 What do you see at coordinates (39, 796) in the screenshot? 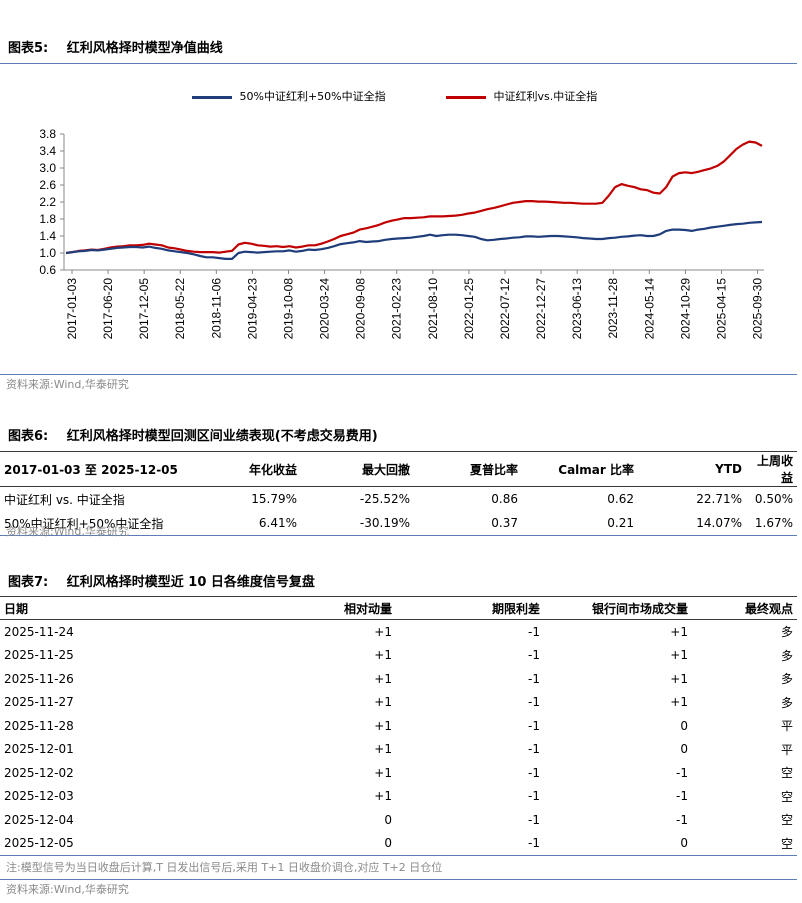
I see `signal-cell: 2025-12-03` at bounding box center [39, 796].